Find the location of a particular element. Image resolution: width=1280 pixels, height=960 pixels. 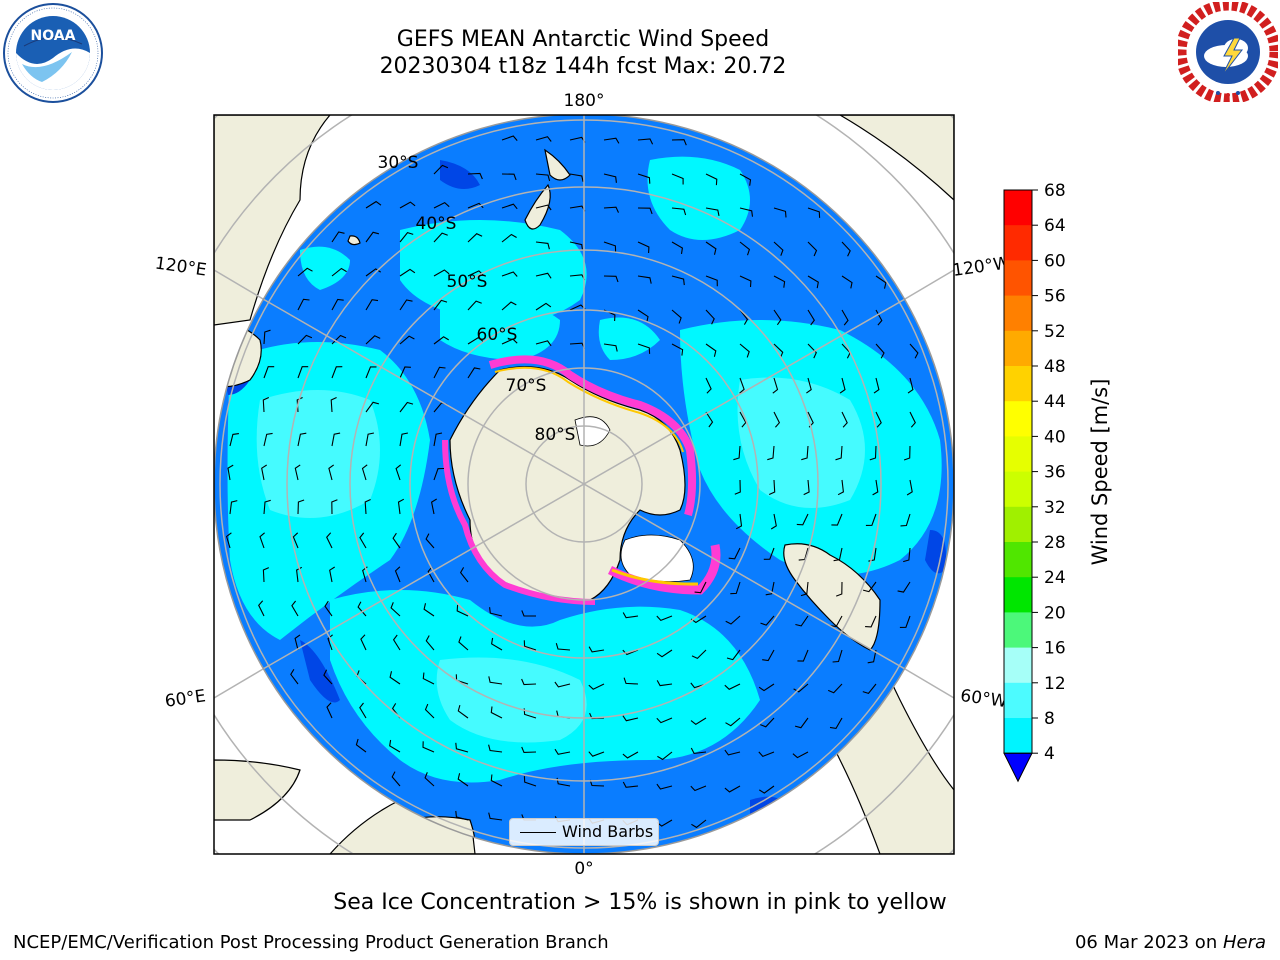

colorbar-tick-label: 24 is located at coordinates (1055, 578).